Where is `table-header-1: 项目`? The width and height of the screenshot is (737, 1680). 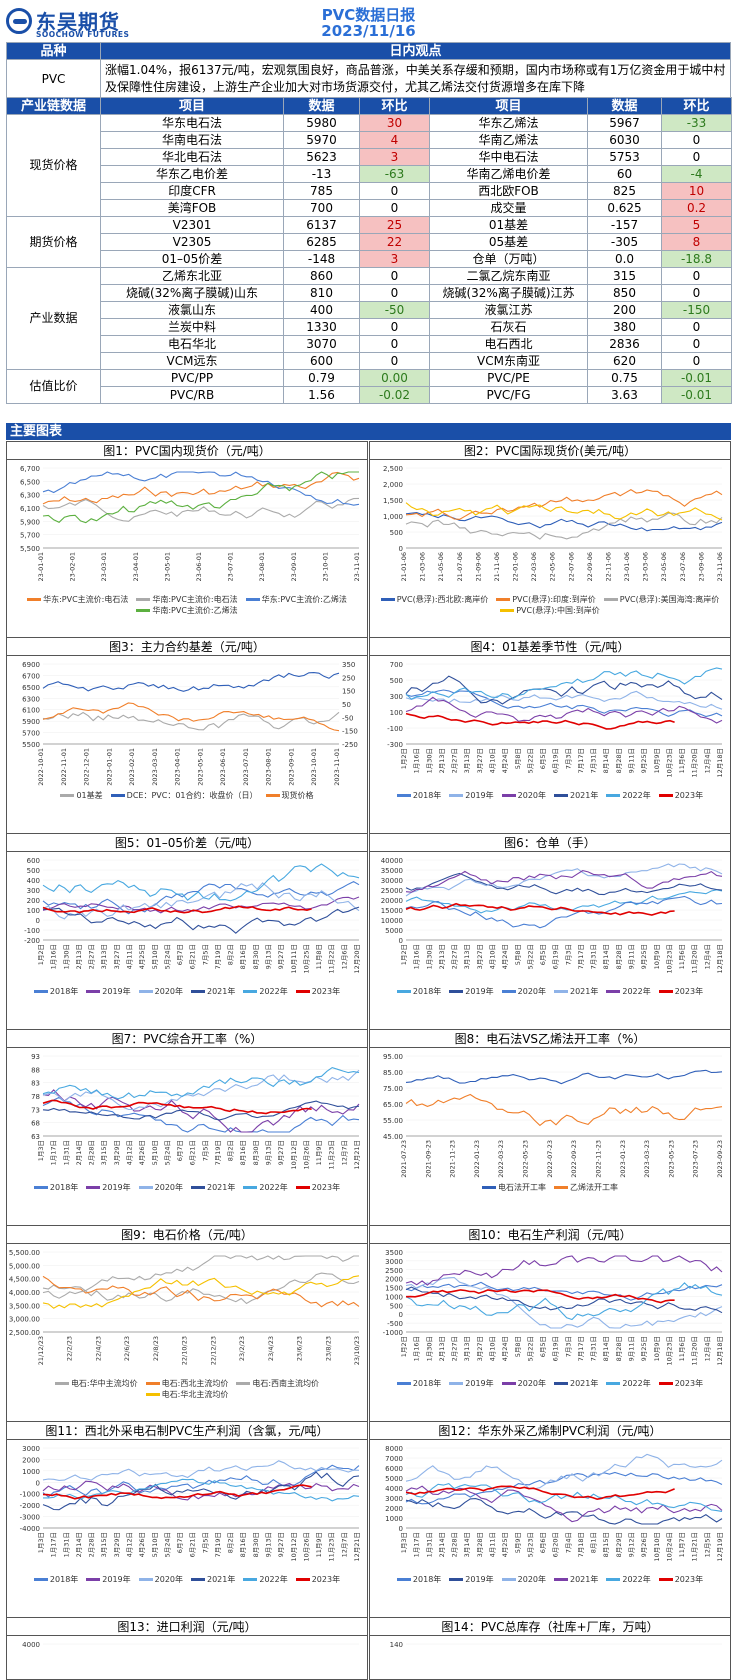 table-header-1: 项目 is located at coordinates (192, 106).